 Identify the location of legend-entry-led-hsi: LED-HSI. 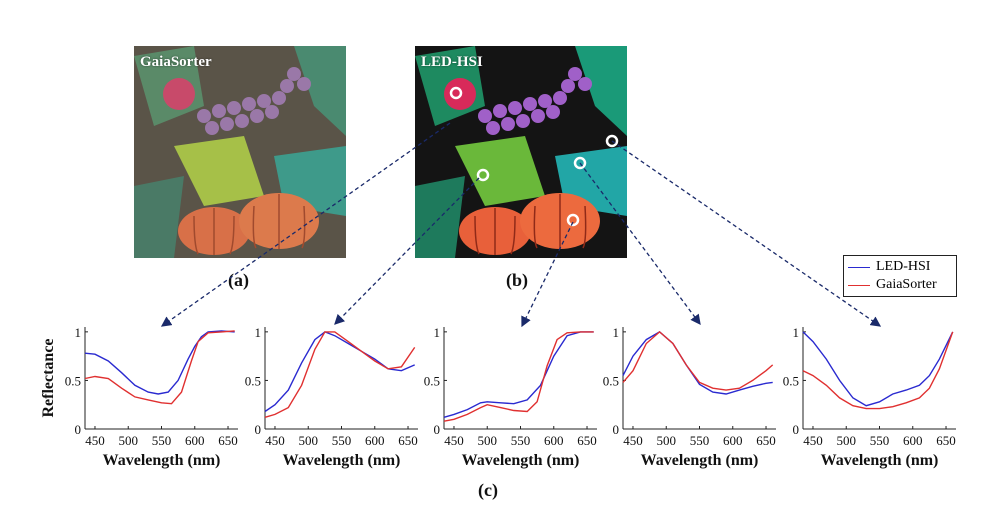
(889, 267).